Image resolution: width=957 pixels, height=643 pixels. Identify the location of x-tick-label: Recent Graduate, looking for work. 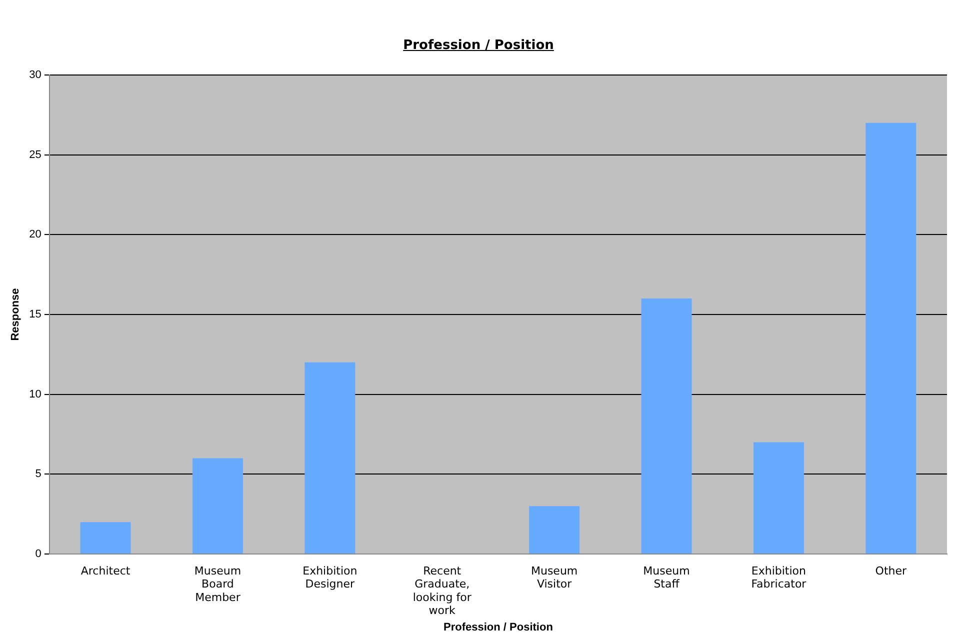
(442, 591).